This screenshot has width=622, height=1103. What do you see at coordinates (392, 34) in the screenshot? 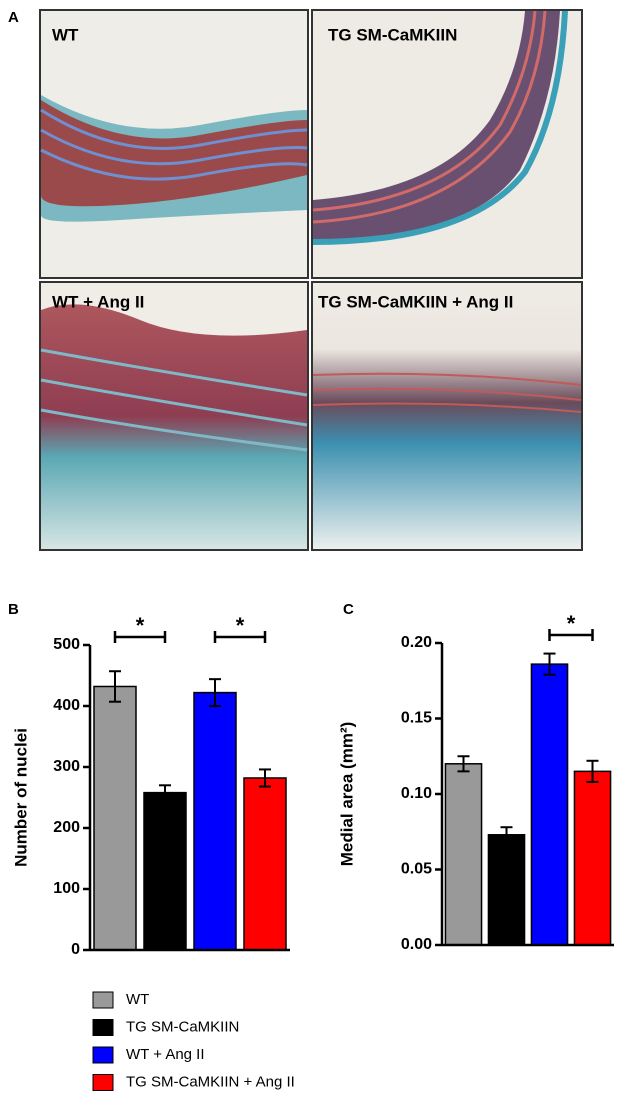
I see `image-label: TG SM-CaMKIIN` at bounding box center [392, 34].